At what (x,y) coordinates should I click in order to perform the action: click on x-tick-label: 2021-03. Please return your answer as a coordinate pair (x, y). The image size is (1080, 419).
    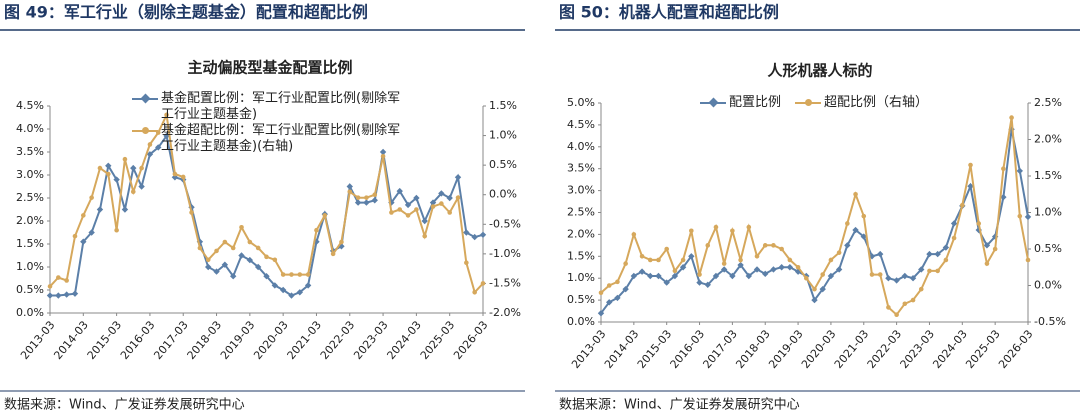
    Looking at the image, I should click on (305, 341).